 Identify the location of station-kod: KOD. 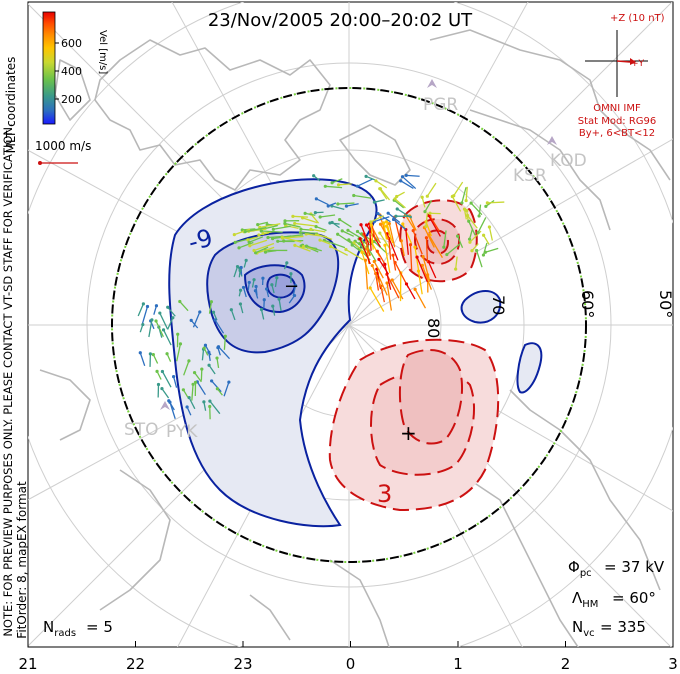
(568, 161).